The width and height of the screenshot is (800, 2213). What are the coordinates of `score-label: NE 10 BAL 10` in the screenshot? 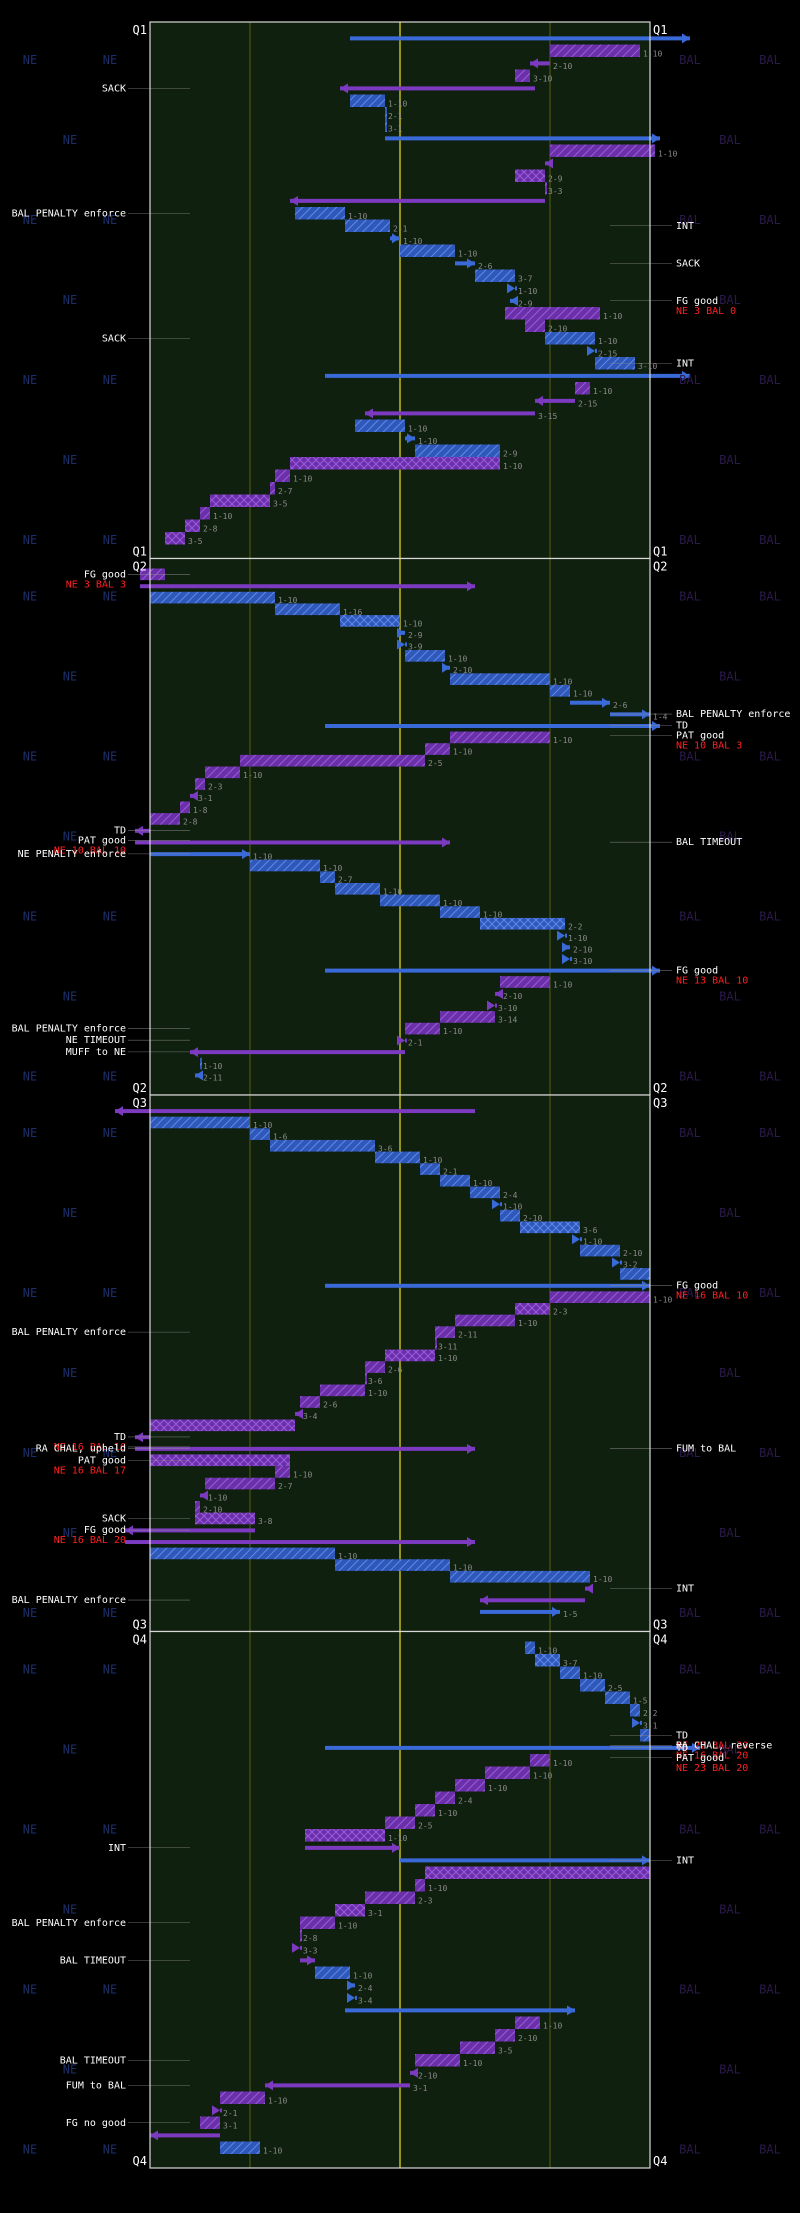 It's located at (90, 851).